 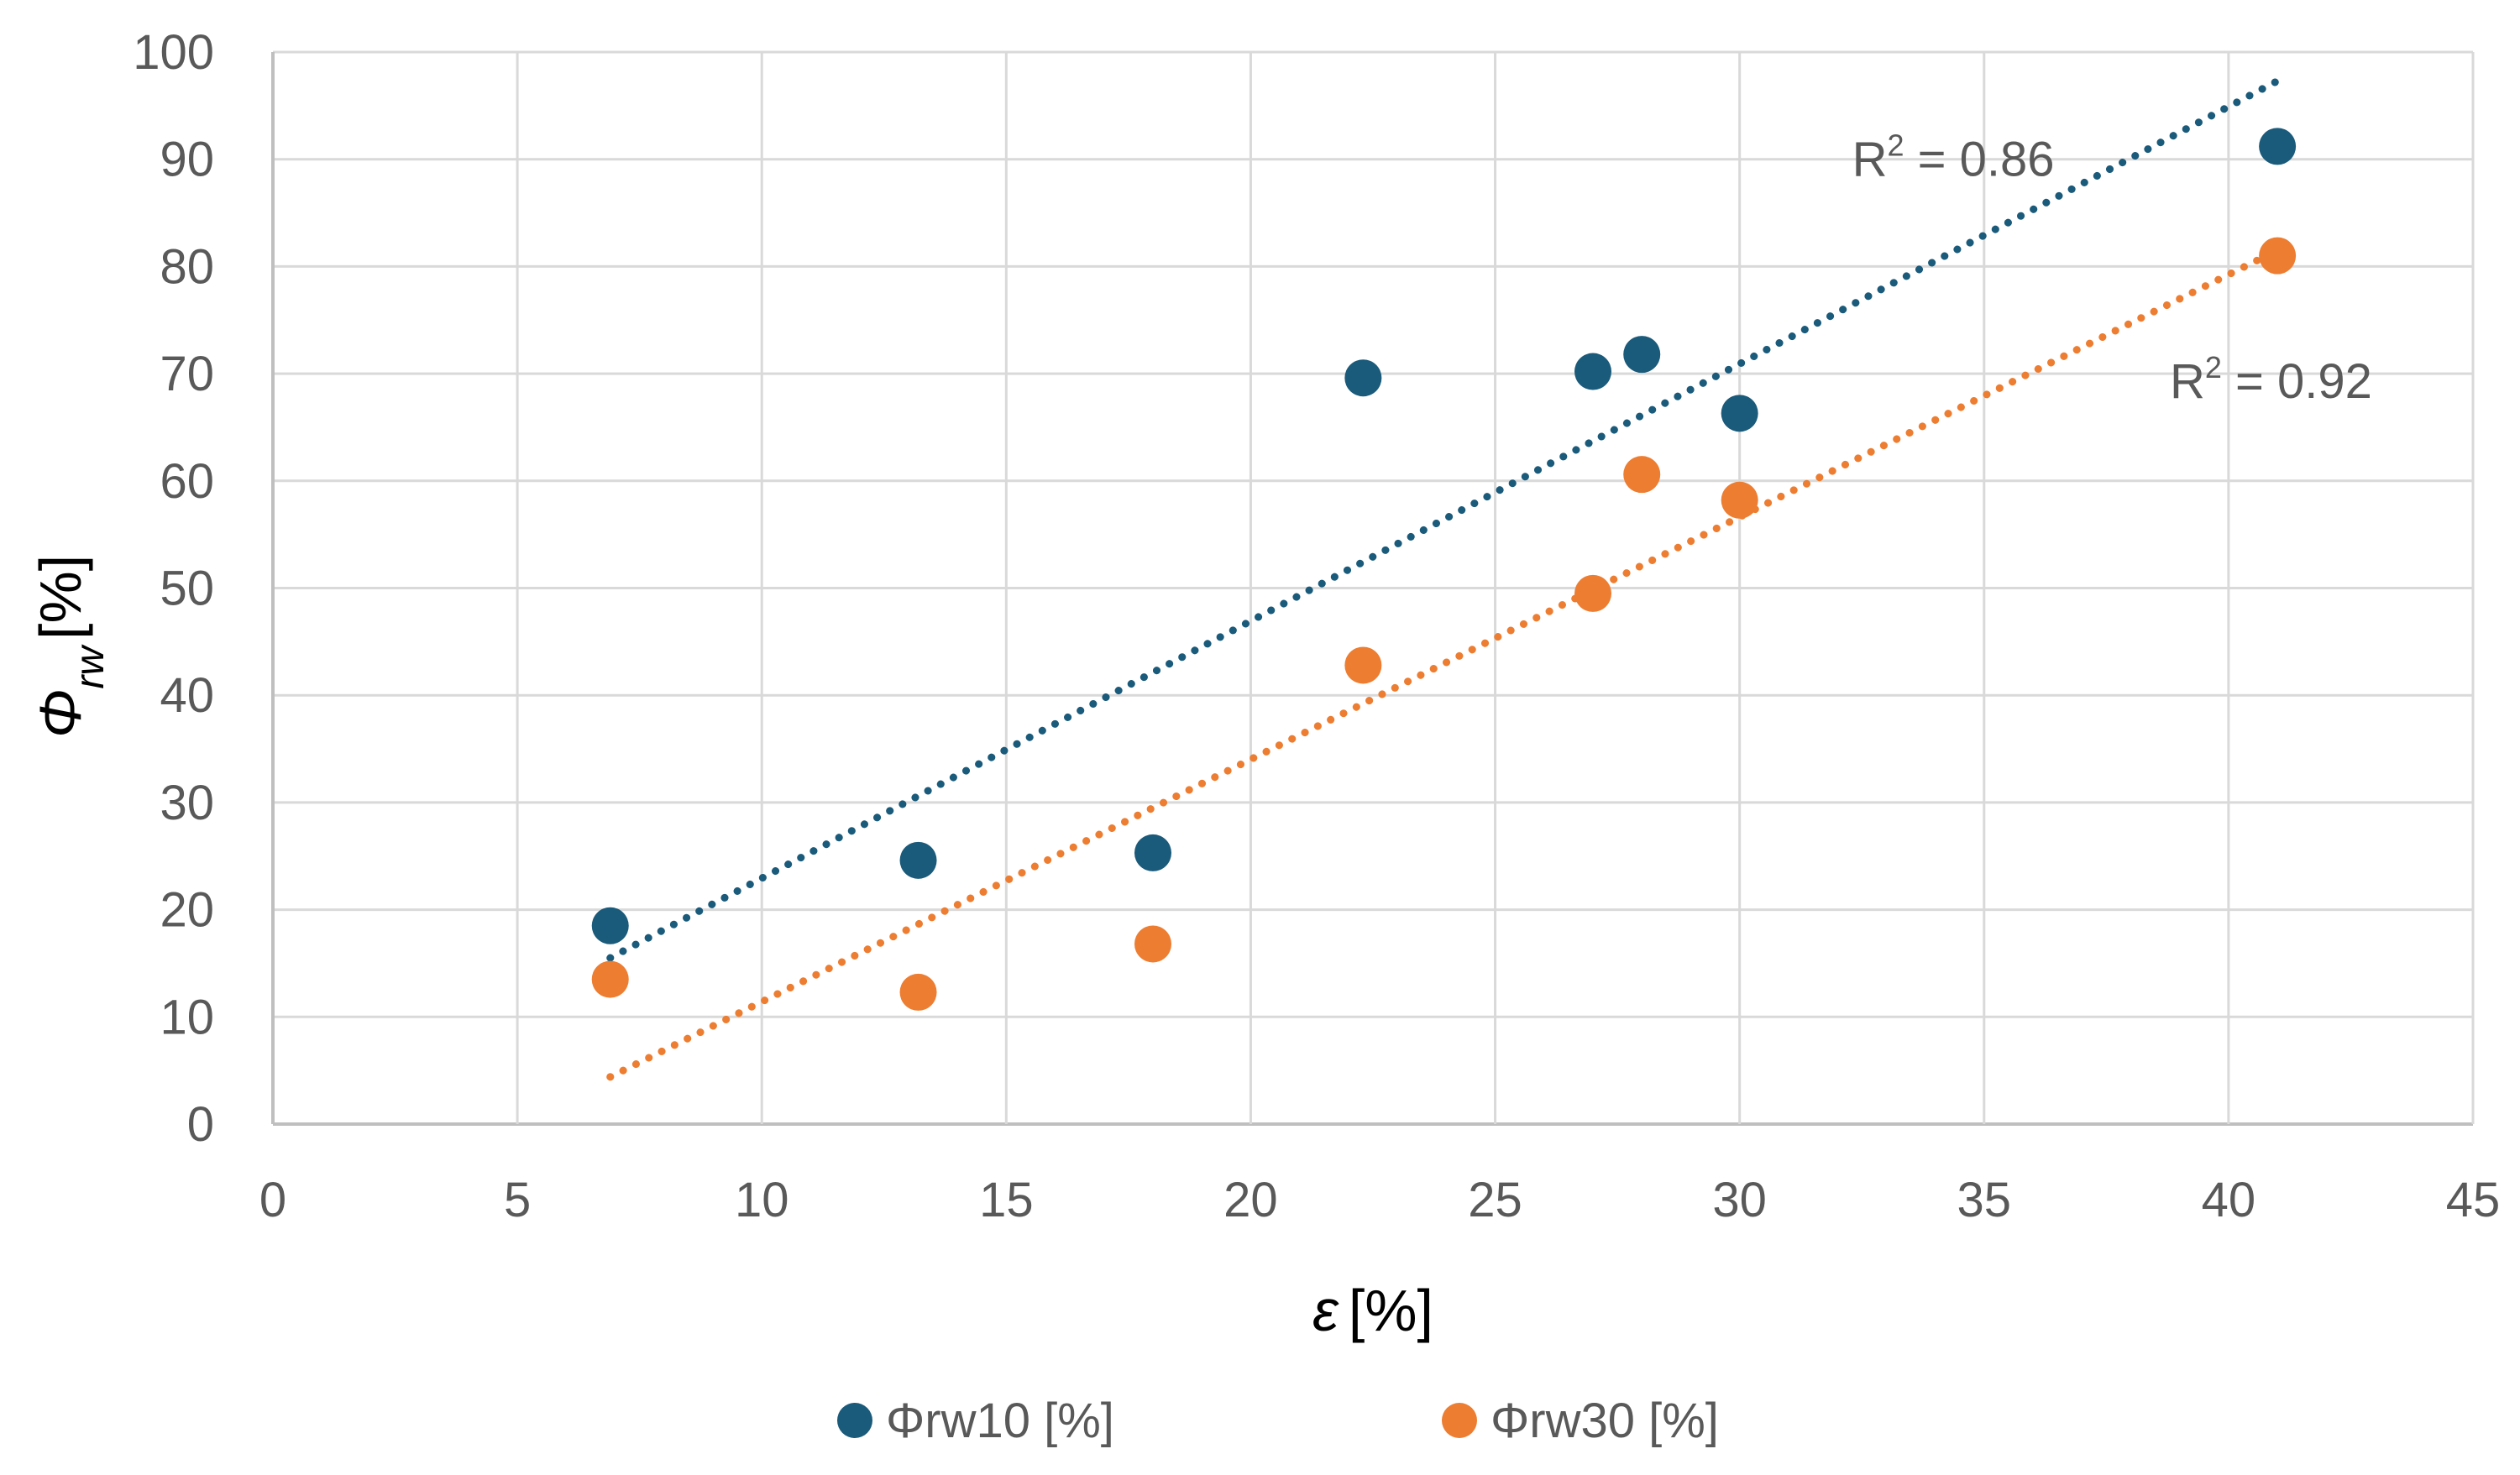 What do you see at coordinates (187, 803) in the screenshot?
I see `y-tick-label: 30` at bounding box center [187, 803].